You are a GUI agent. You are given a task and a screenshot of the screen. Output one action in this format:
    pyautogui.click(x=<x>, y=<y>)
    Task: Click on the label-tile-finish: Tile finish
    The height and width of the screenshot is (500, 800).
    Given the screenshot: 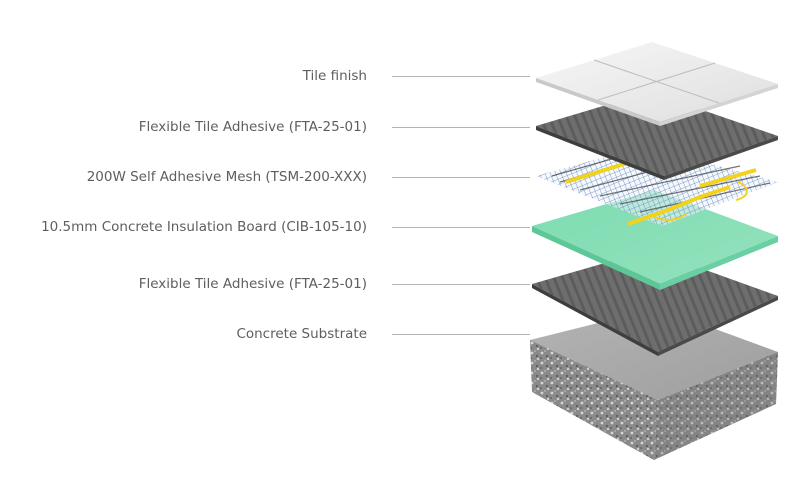 What is the action you would take?
    pyautogui.click(x=334, y=76)
    